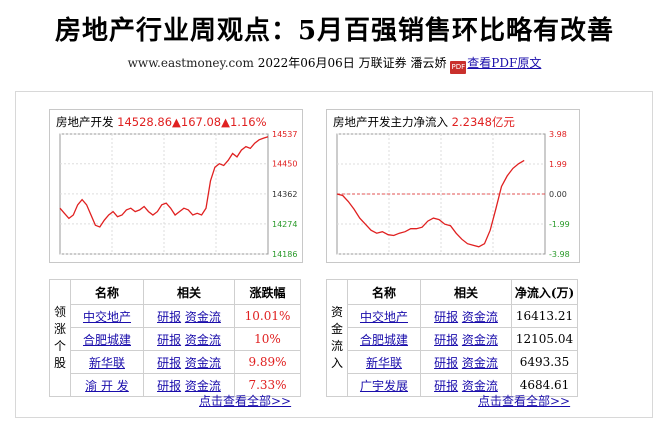 The image size is (669, 448). I want to click on table-row: 合肥城建 研报 资金流 10%, so click(175, 339).